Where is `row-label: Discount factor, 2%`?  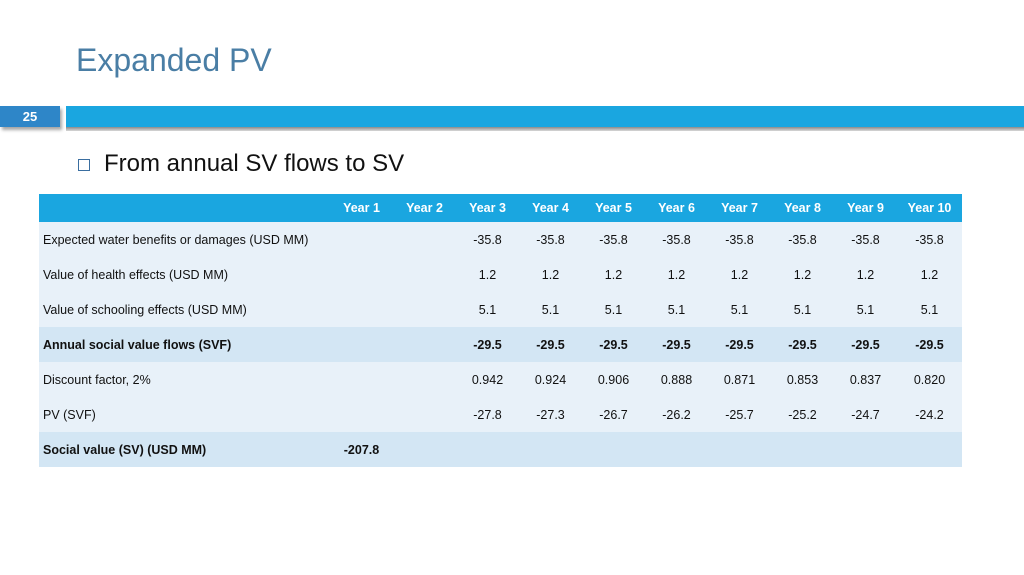
row-label: Discount factor, 2% is located at coordinates (184, 379).